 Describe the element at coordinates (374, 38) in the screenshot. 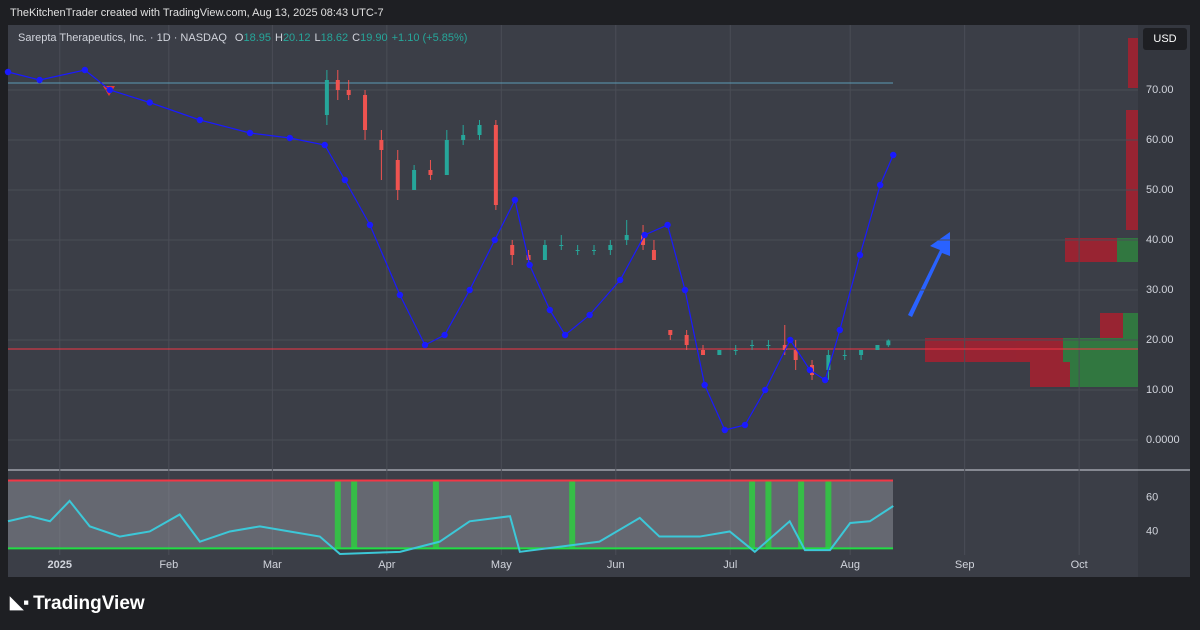

I see `legend-value: 19.90` at that location.